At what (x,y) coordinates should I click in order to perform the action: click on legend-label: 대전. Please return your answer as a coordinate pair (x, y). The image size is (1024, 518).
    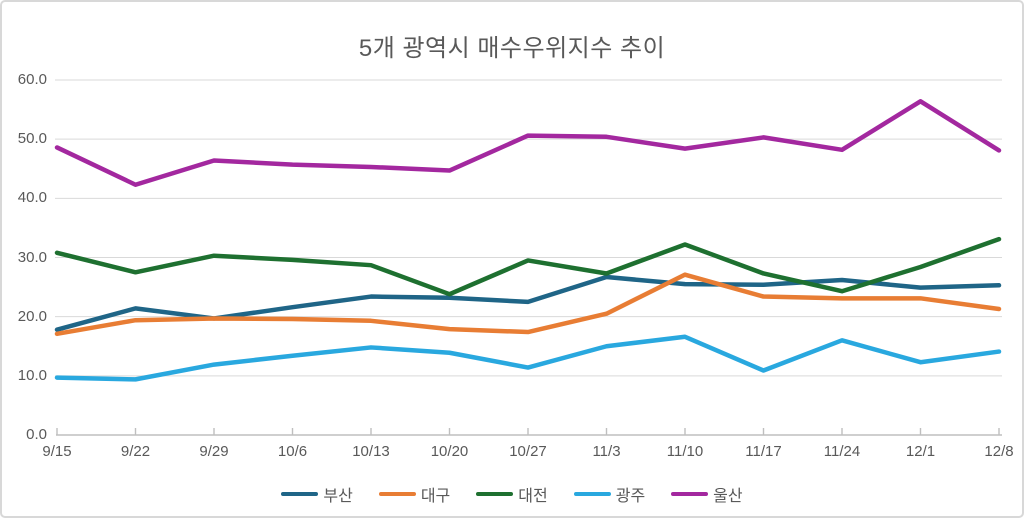
    Looking at the image, I should click on (533, 496).